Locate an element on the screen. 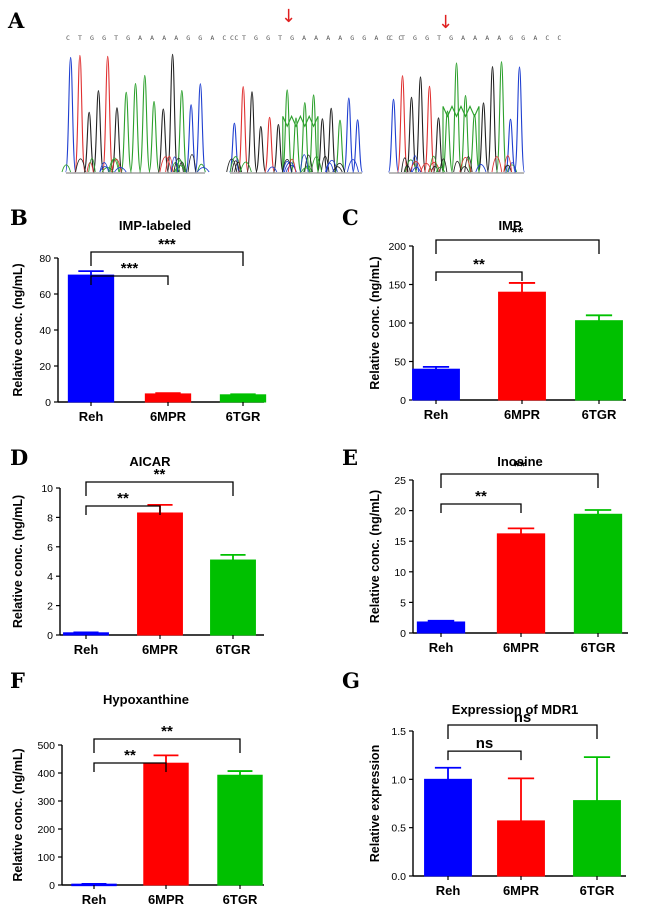  y-tick-label: 50 is located at coordinates (400, 363).